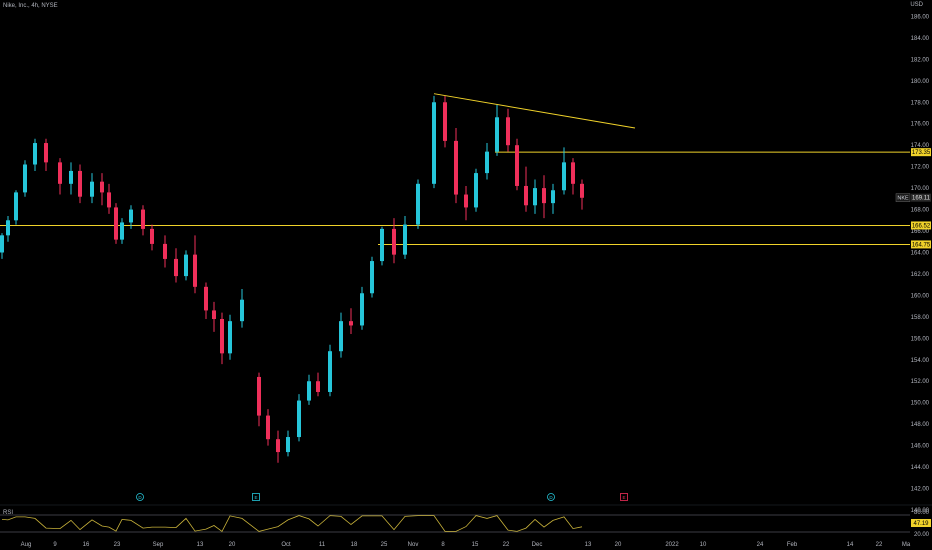  Describe the element at coordinates (322, 545) in the screenshot. I see `time-tick-label: 11` at that location.